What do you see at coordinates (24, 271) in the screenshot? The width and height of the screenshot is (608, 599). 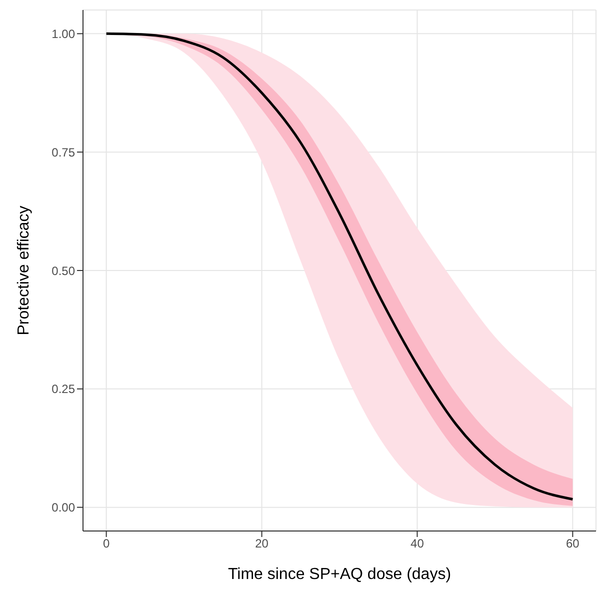 I see `y-axis-title: Protective efficacy` at bounding box center [24, 271].